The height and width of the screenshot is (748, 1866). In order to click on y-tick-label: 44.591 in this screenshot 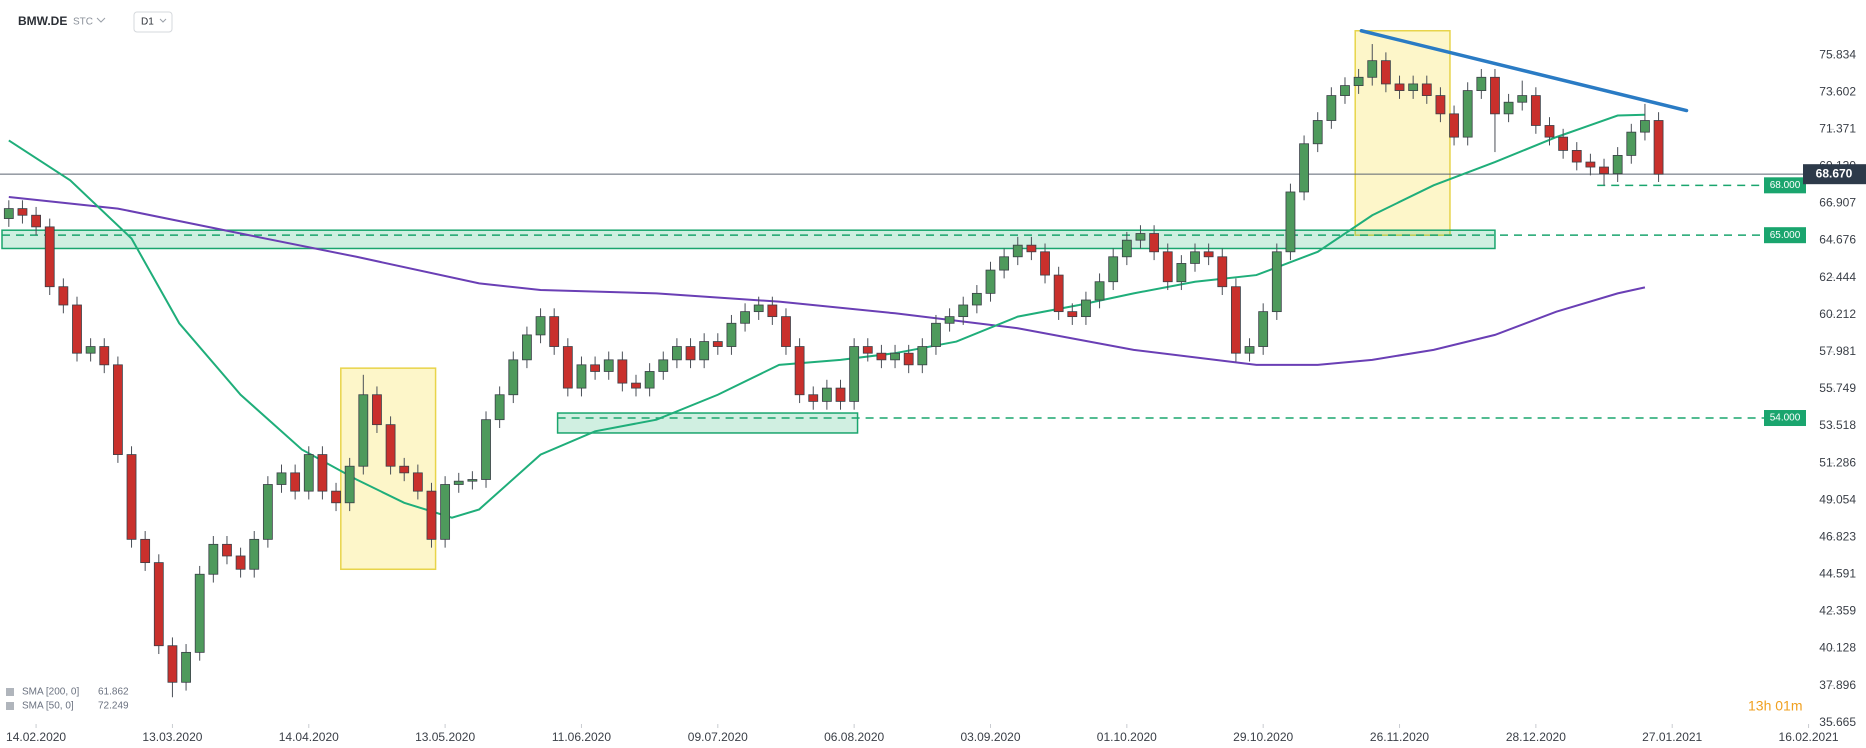, I will do `click(1837, 574)`.